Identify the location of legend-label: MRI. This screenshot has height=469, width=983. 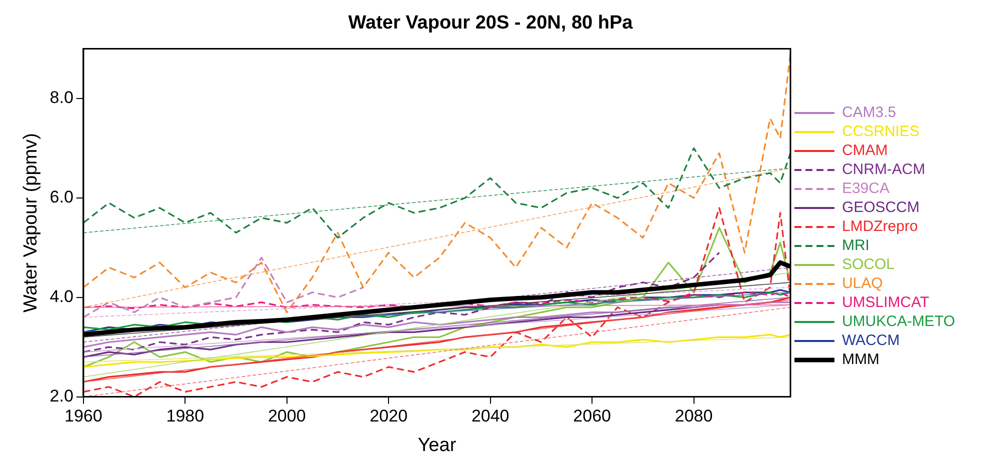
(856, 245).